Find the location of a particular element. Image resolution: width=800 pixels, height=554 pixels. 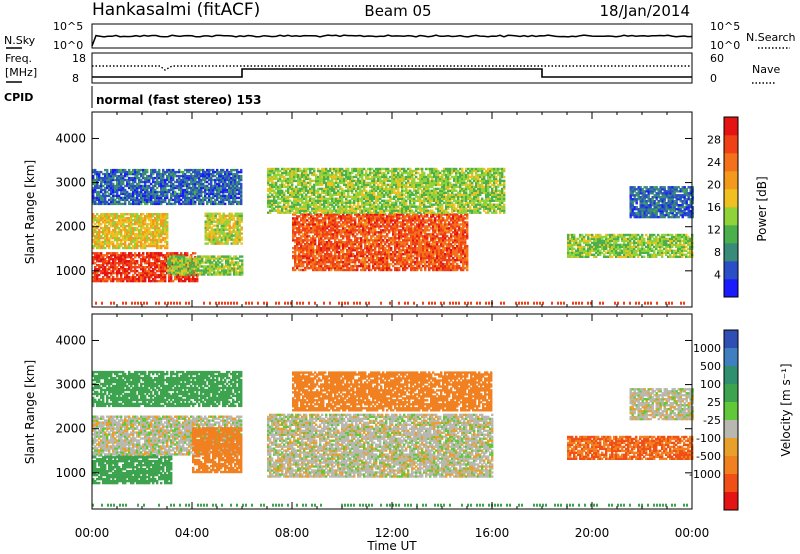

station-title: Hankasalmi (fitACF) is located at coordinates (176, 10).